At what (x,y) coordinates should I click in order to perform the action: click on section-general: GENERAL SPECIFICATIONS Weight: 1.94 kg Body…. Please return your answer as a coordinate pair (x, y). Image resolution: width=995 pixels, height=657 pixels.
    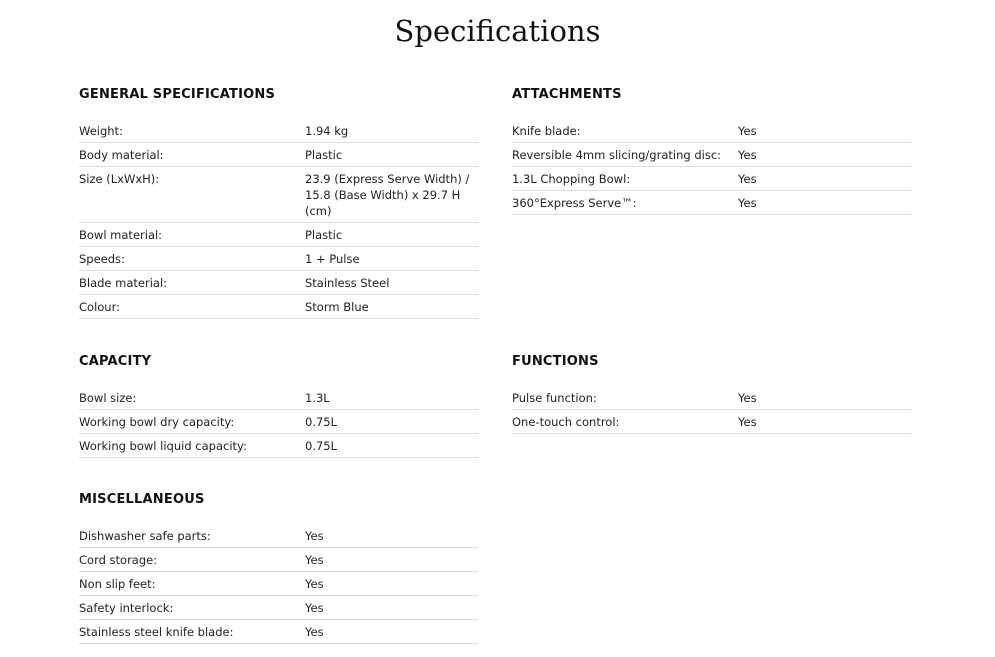
    Looking at the image, I should click on (278, 202).